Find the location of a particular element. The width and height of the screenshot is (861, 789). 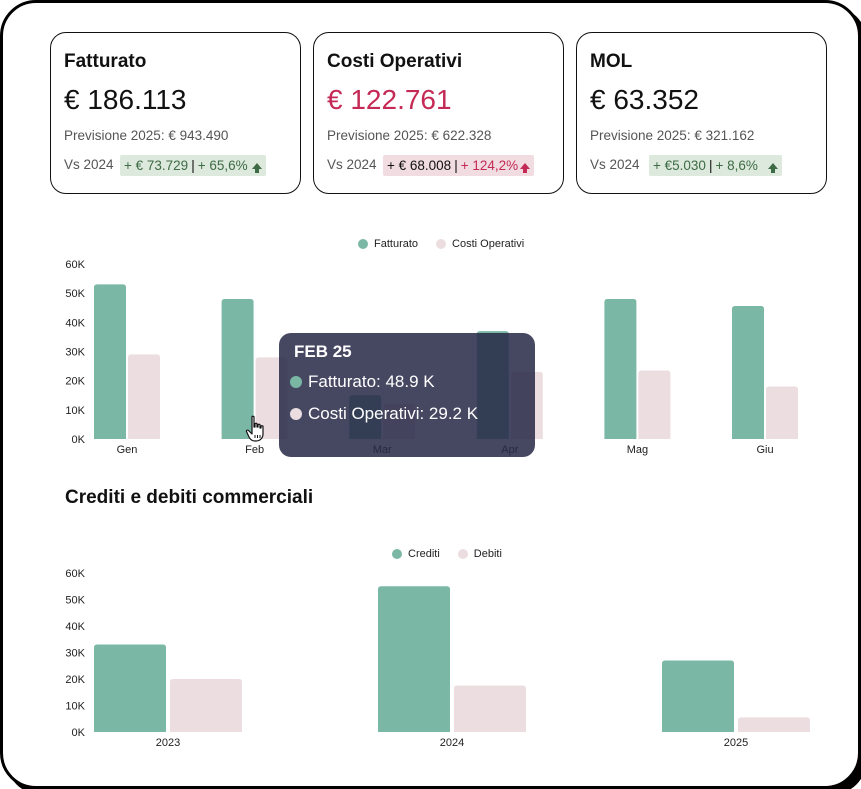

delta-percent: + 124,2% is located at coordinates (489, 165).